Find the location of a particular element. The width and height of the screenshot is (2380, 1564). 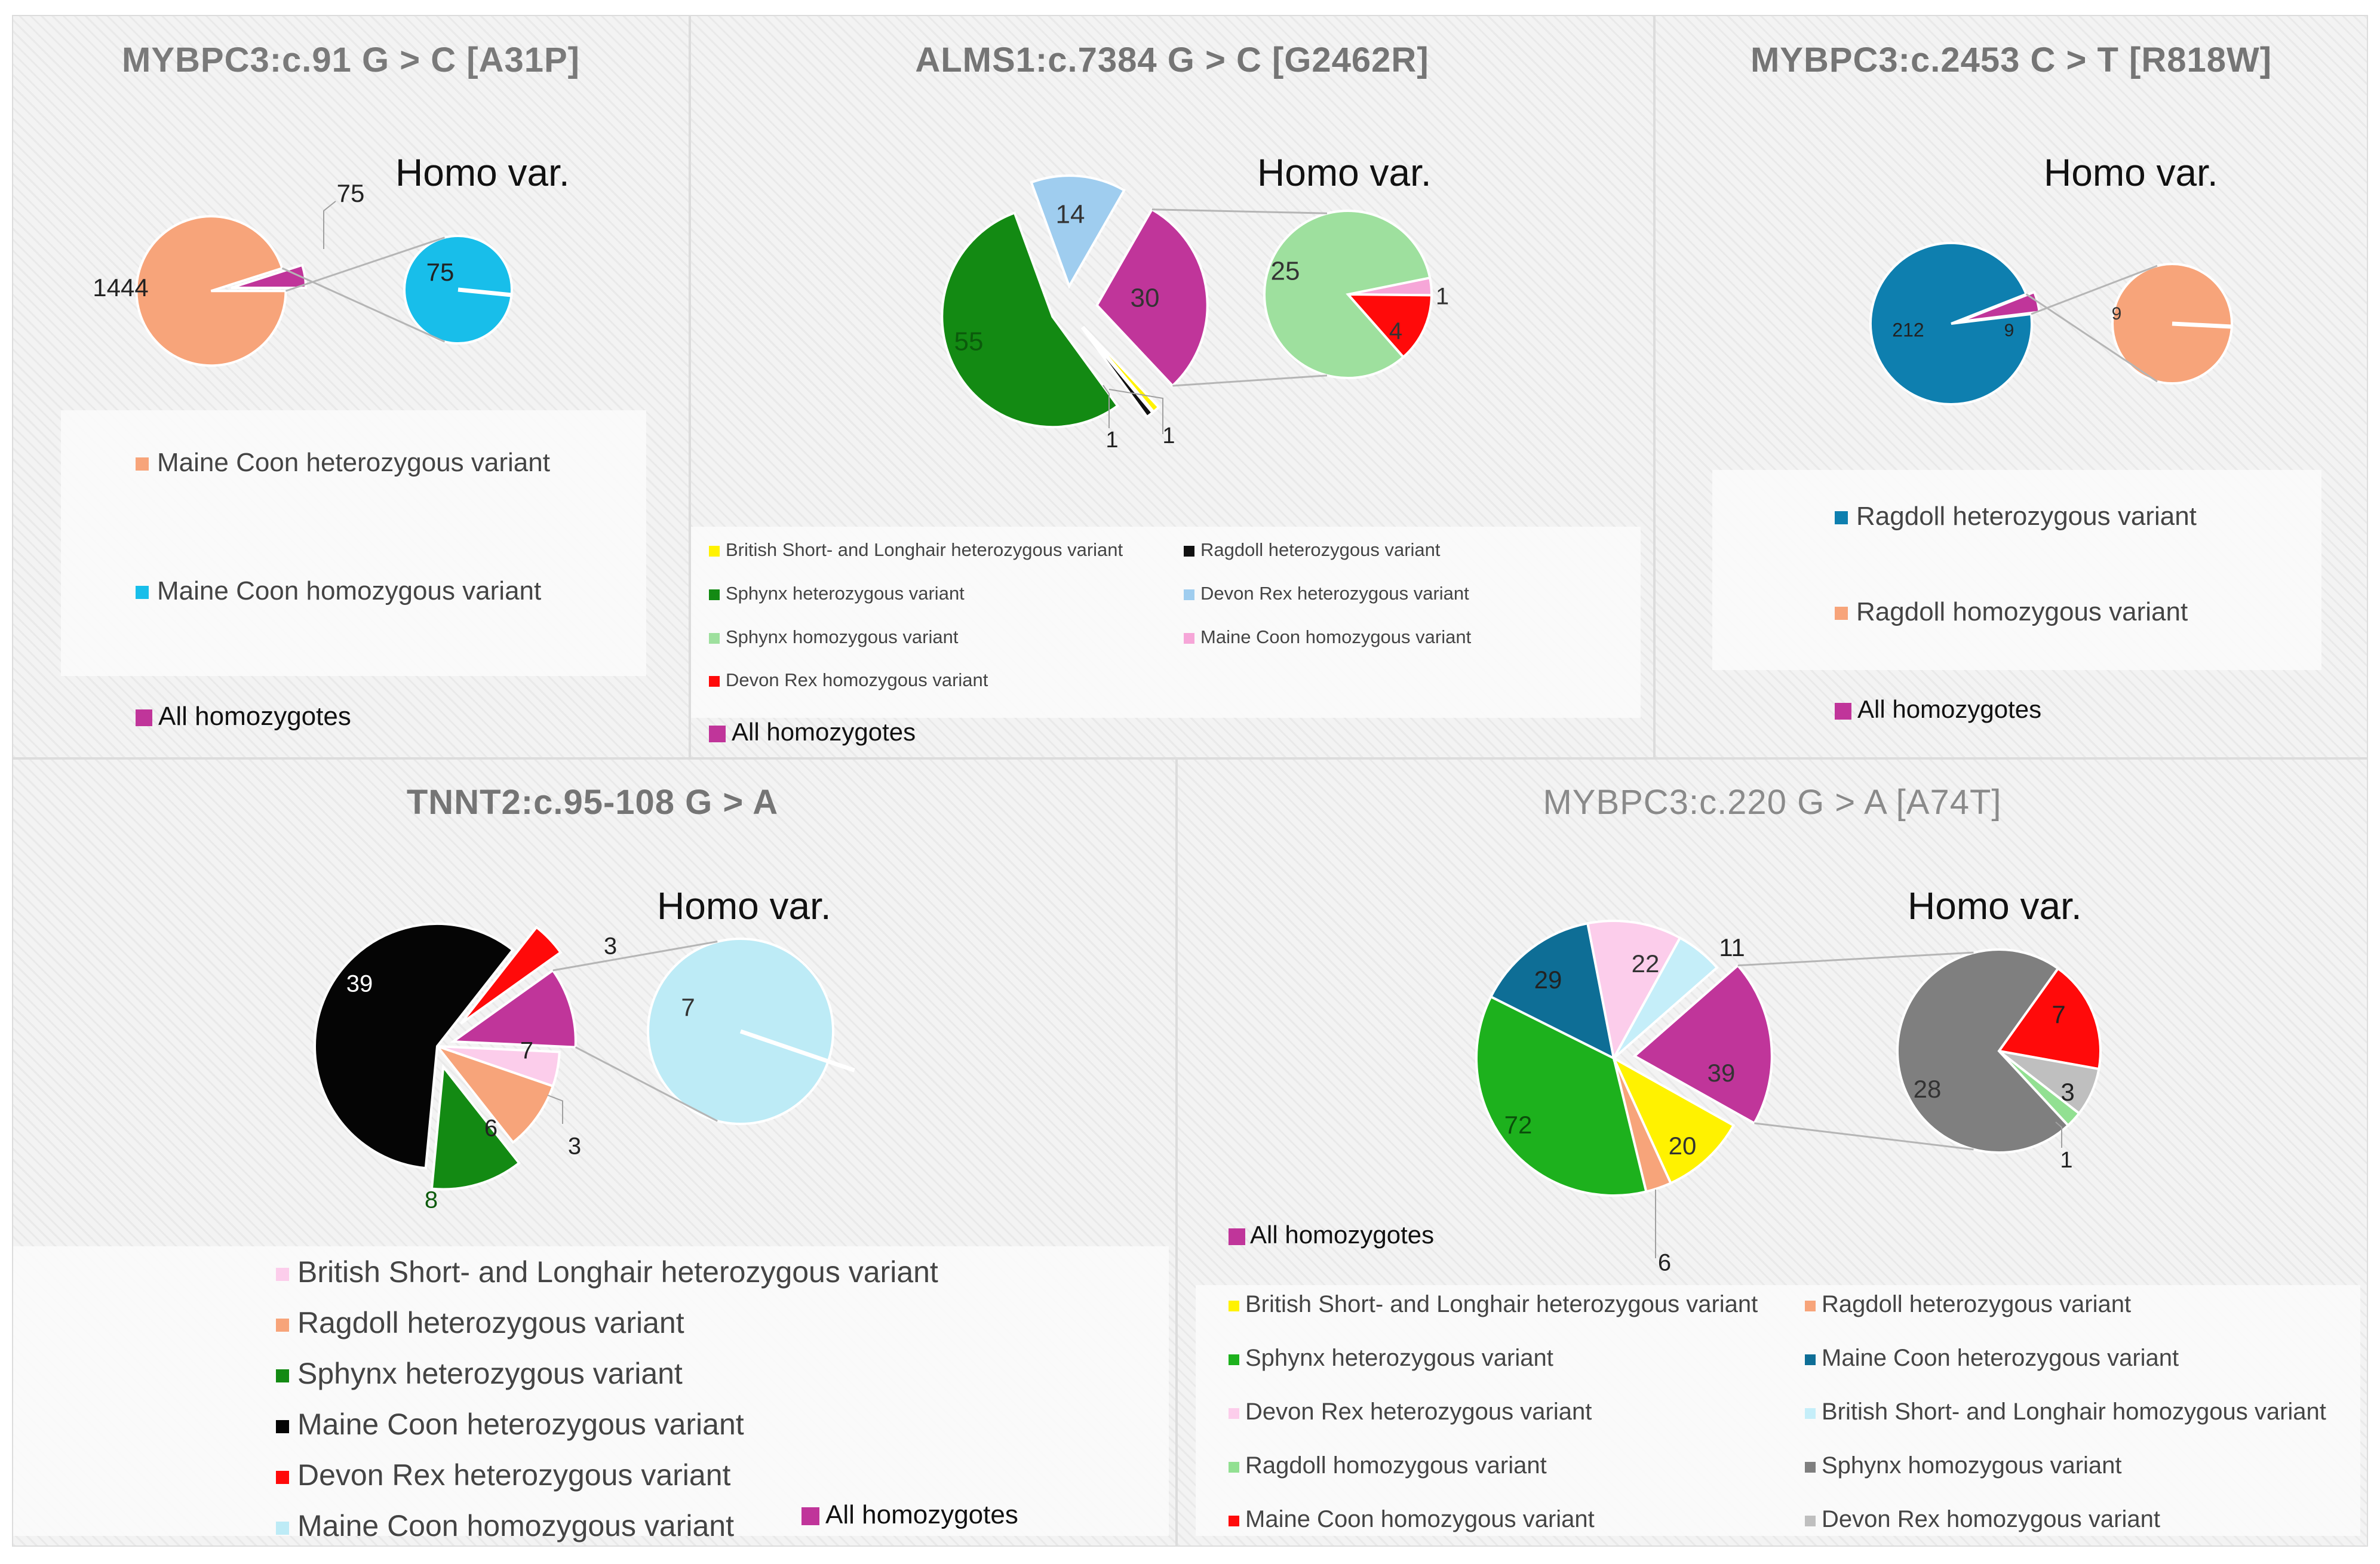

pie-of-pie-chart: 212 9 9 is located at coordinates (2051, 323).